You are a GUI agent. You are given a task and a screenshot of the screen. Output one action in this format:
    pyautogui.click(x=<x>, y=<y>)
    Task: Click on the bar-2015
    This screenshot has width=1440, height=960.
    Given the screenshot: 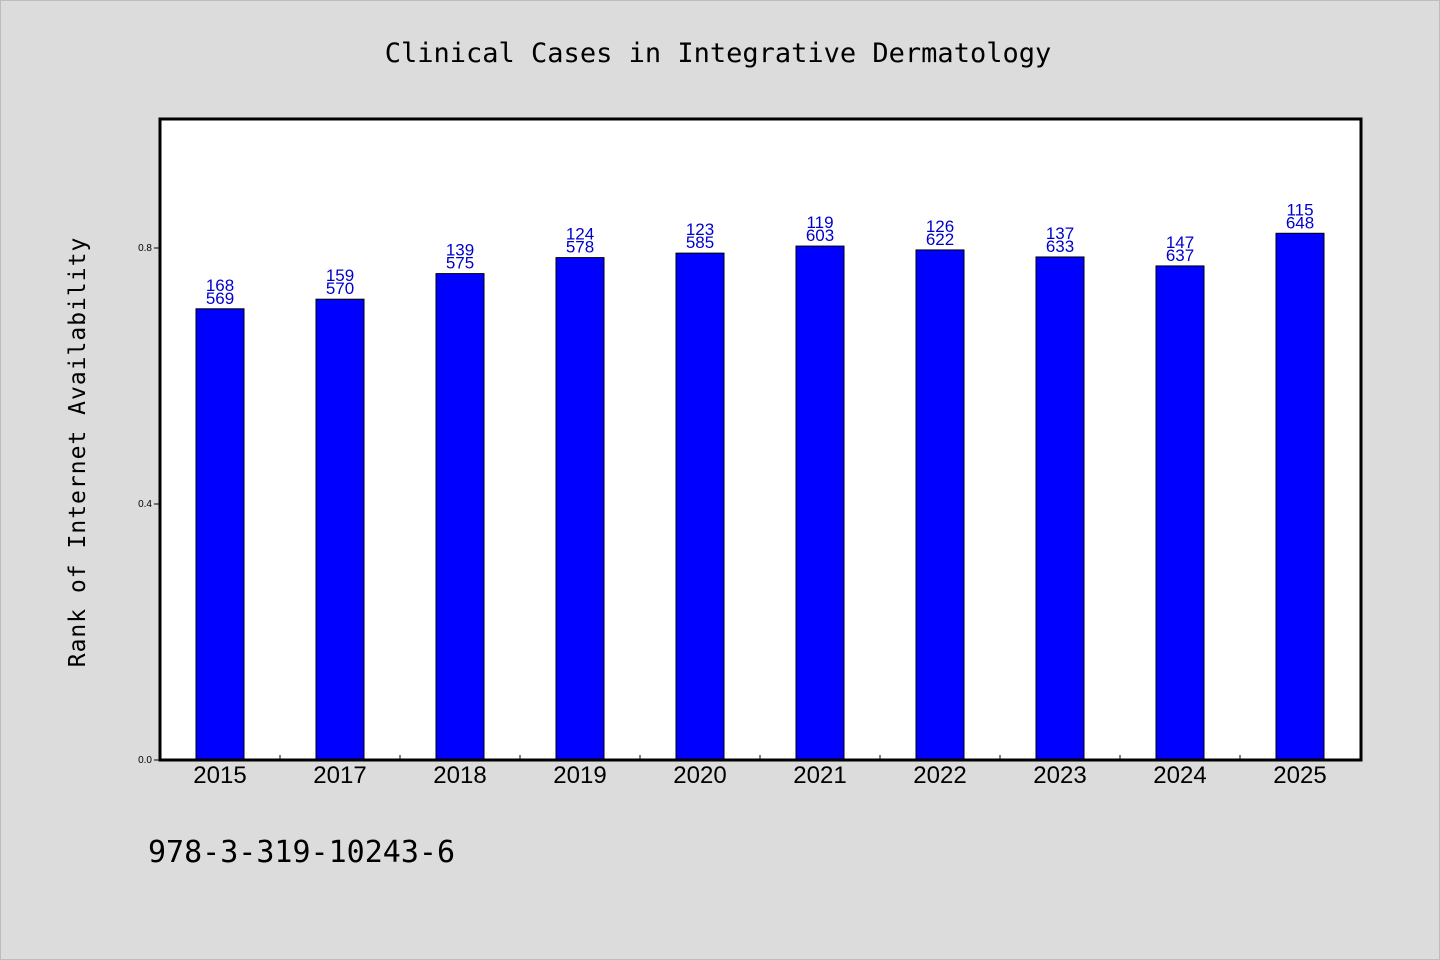 What is the action you would take?
    pyautogui.click(x=220, y=534)
    